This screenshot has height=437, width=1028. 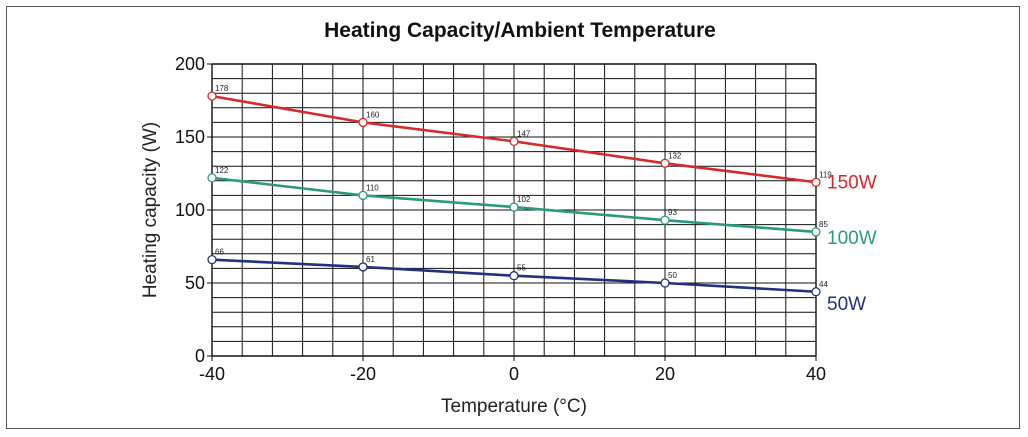 I want to click on series-name-label: 100W, so click(x=852, y=238).